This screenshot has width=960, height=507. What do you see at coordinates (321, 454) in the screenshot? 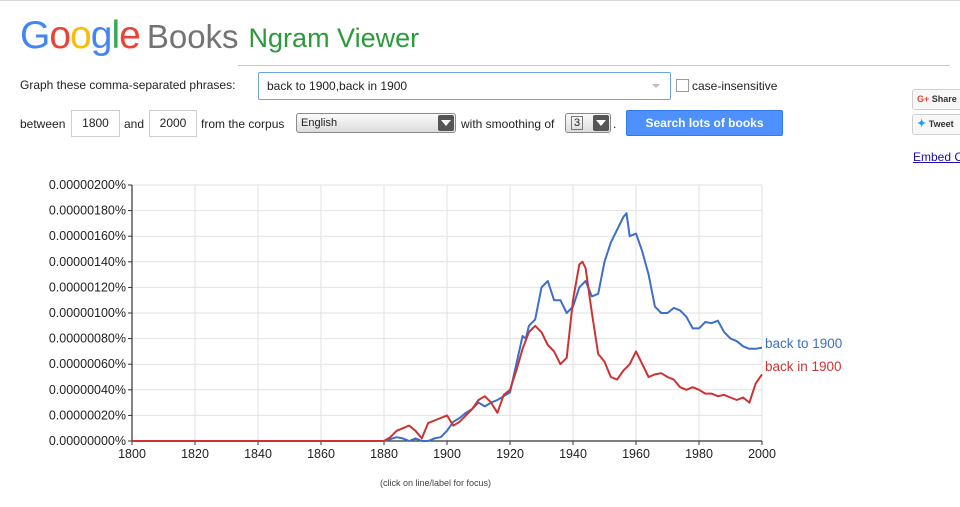
I see `x-tick-label: 1860` at bounding box center [321, 454].